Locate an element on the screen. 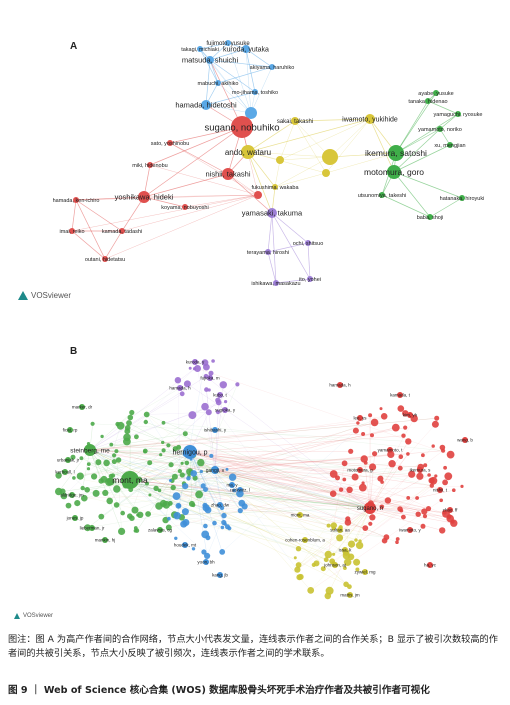 The image size is (510, 705). cited-author-node-hamada-h is located at coordinates (340, 385).